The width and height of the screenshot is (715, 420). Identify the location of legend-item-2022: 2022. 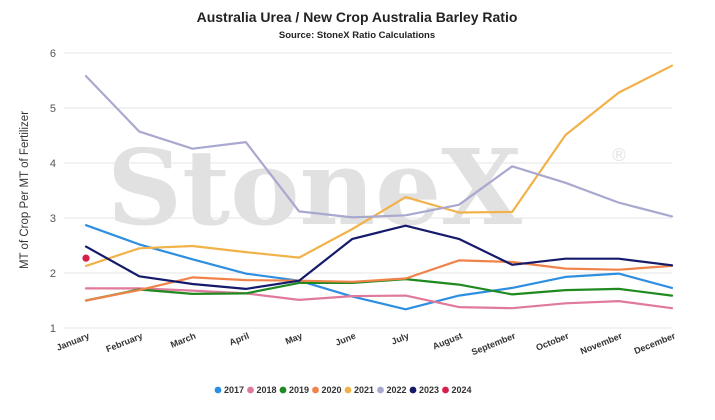
(392, 390).